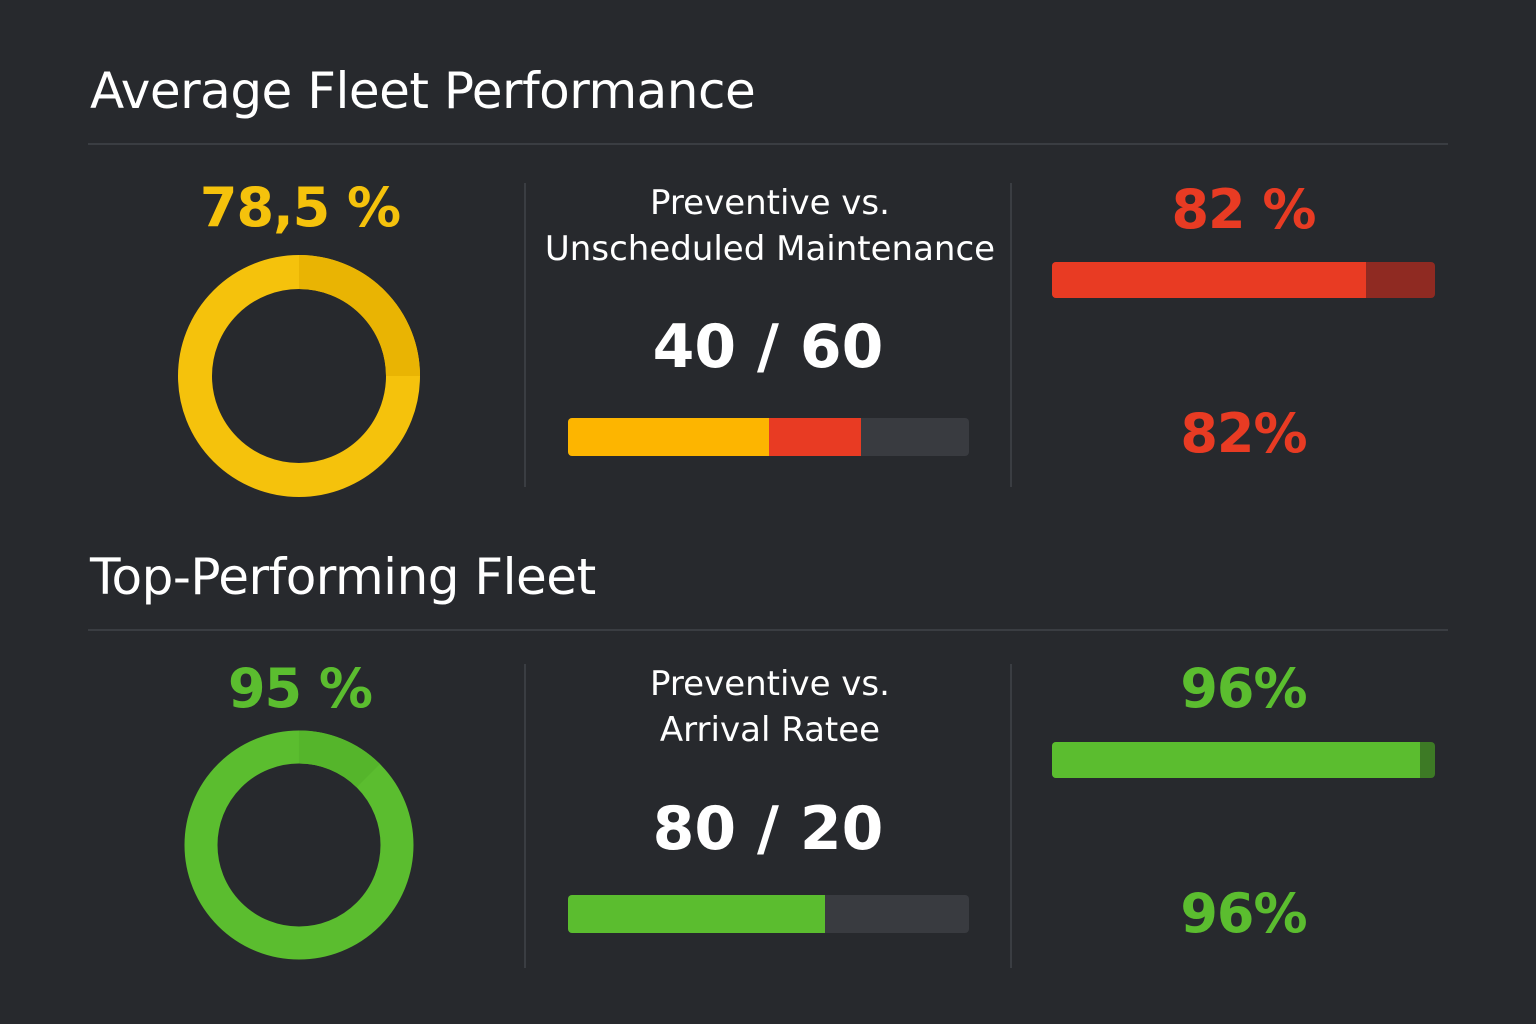 This screenshot has height=1024, width=1536. What do you see at coordinates (1243, 688) in the screenshot?
I see `top-metric-value-top: 96%` at bounding box center [1243, 688].